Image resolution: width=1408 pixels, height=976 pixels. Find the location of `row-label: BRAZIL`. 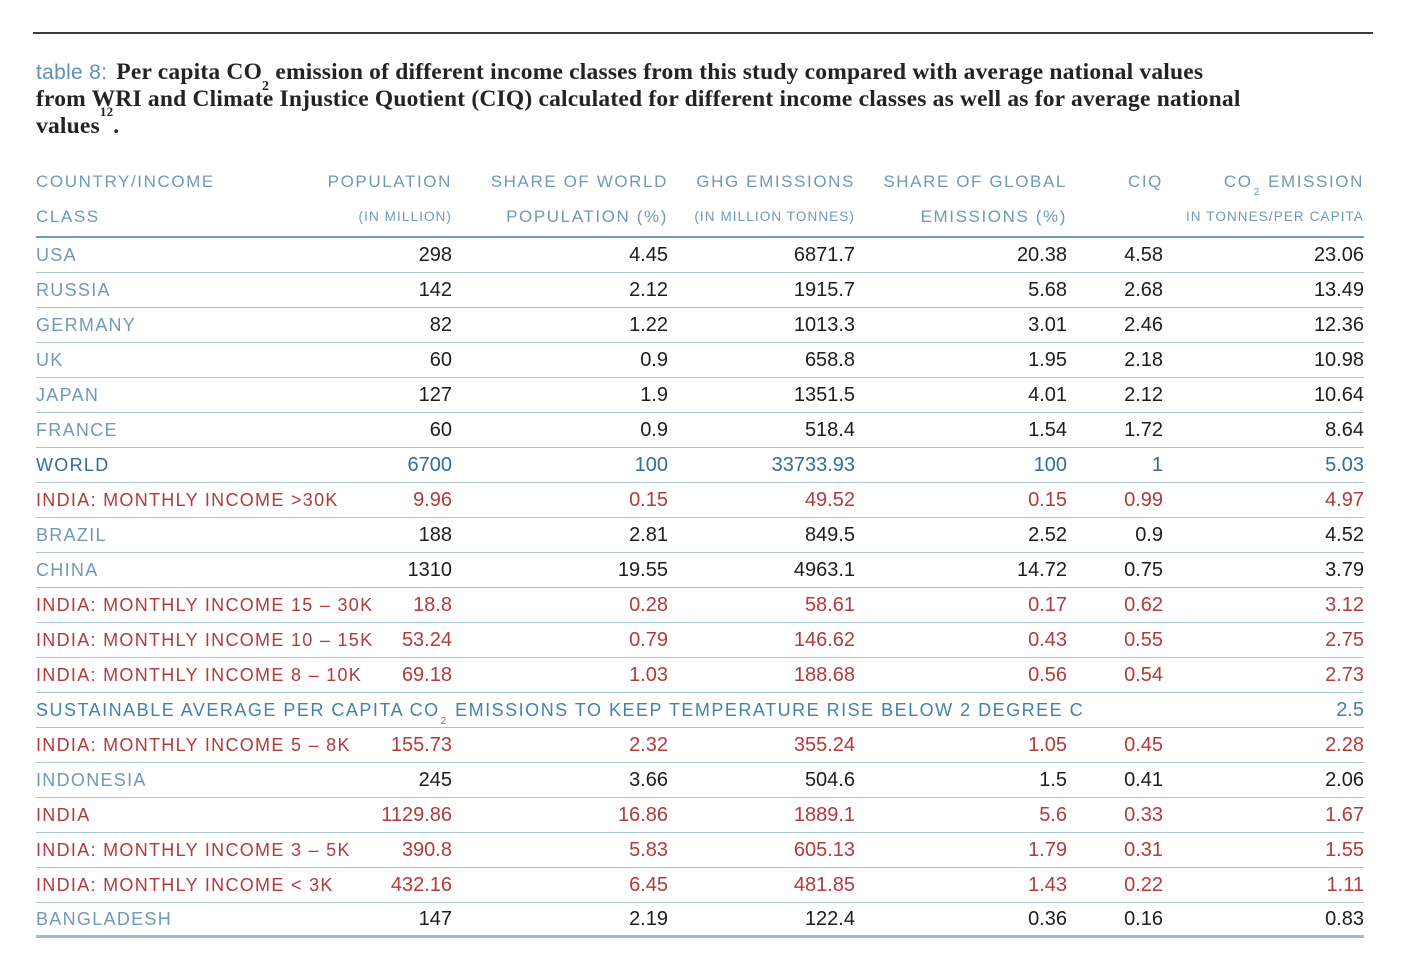

row-label: BRAZIL is located at coordinates (71, 534).